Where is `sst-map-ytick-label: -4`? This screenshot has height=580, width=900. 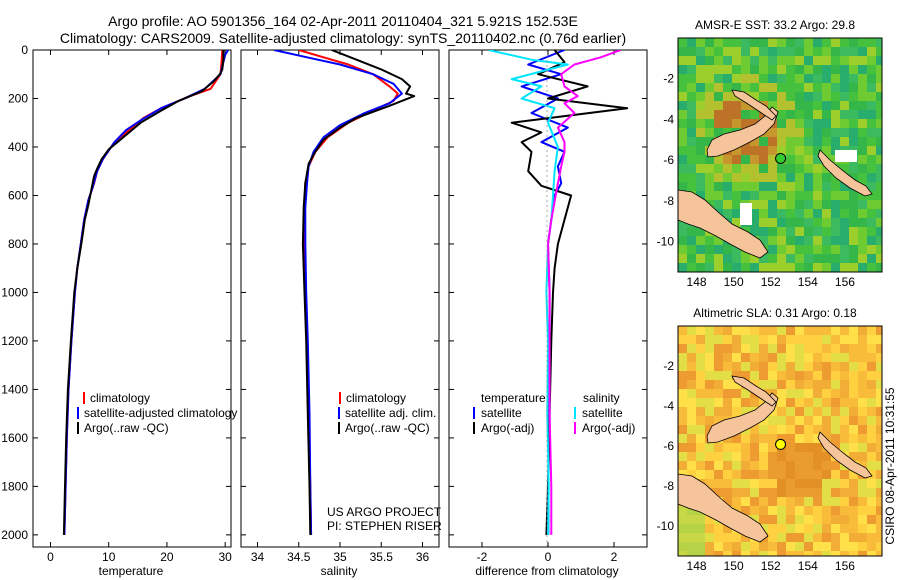 sst-map-ytick-label: -4 is located at coordinates (668, 119).